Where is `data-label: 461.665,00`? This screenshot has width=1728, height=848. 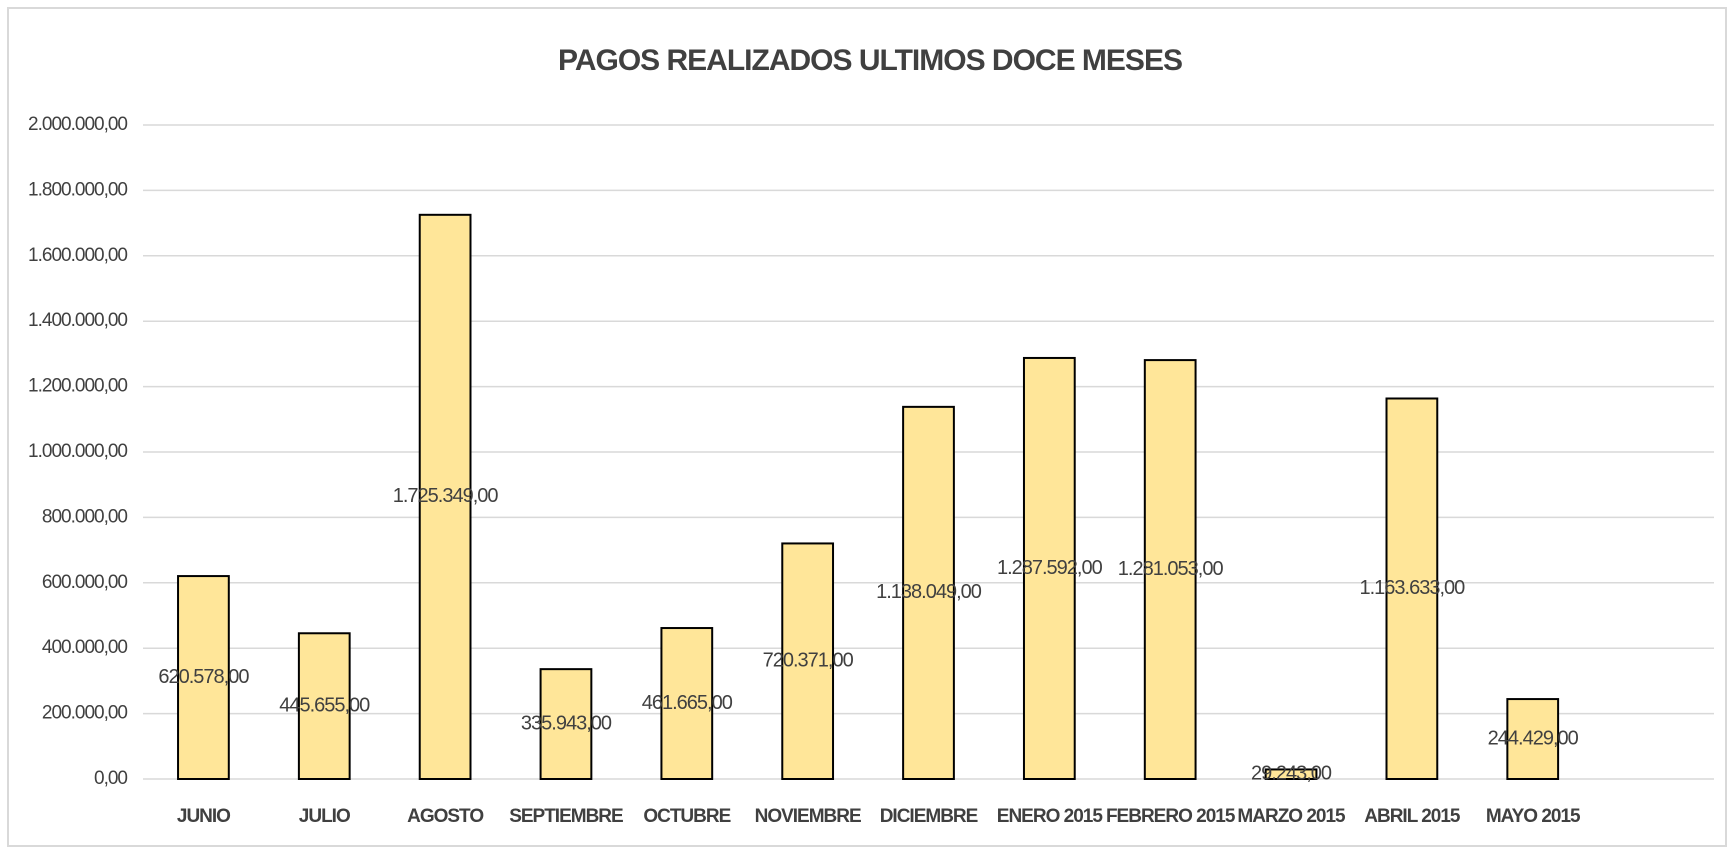 data-label: 461.665,00 is located at coordinates (687, 703).